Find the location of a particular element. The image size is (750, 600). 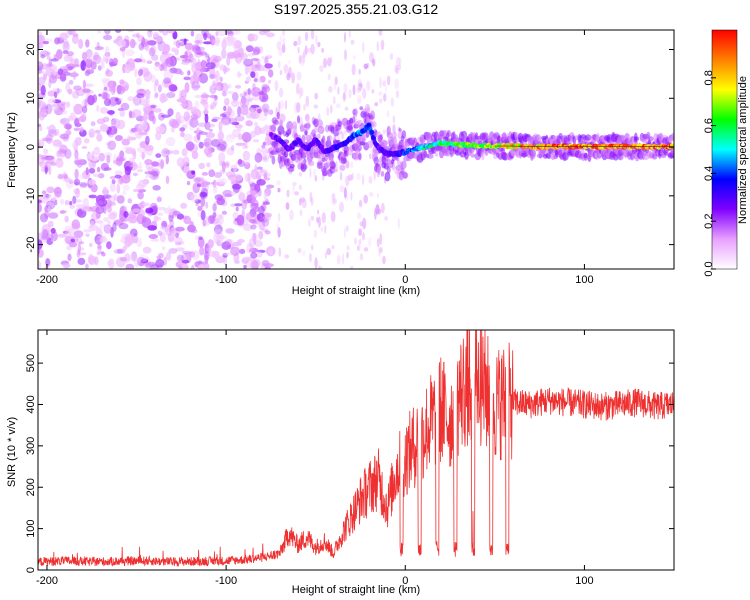

colorbar-tick-label: 0.6 is located at coordinates (709, 125).